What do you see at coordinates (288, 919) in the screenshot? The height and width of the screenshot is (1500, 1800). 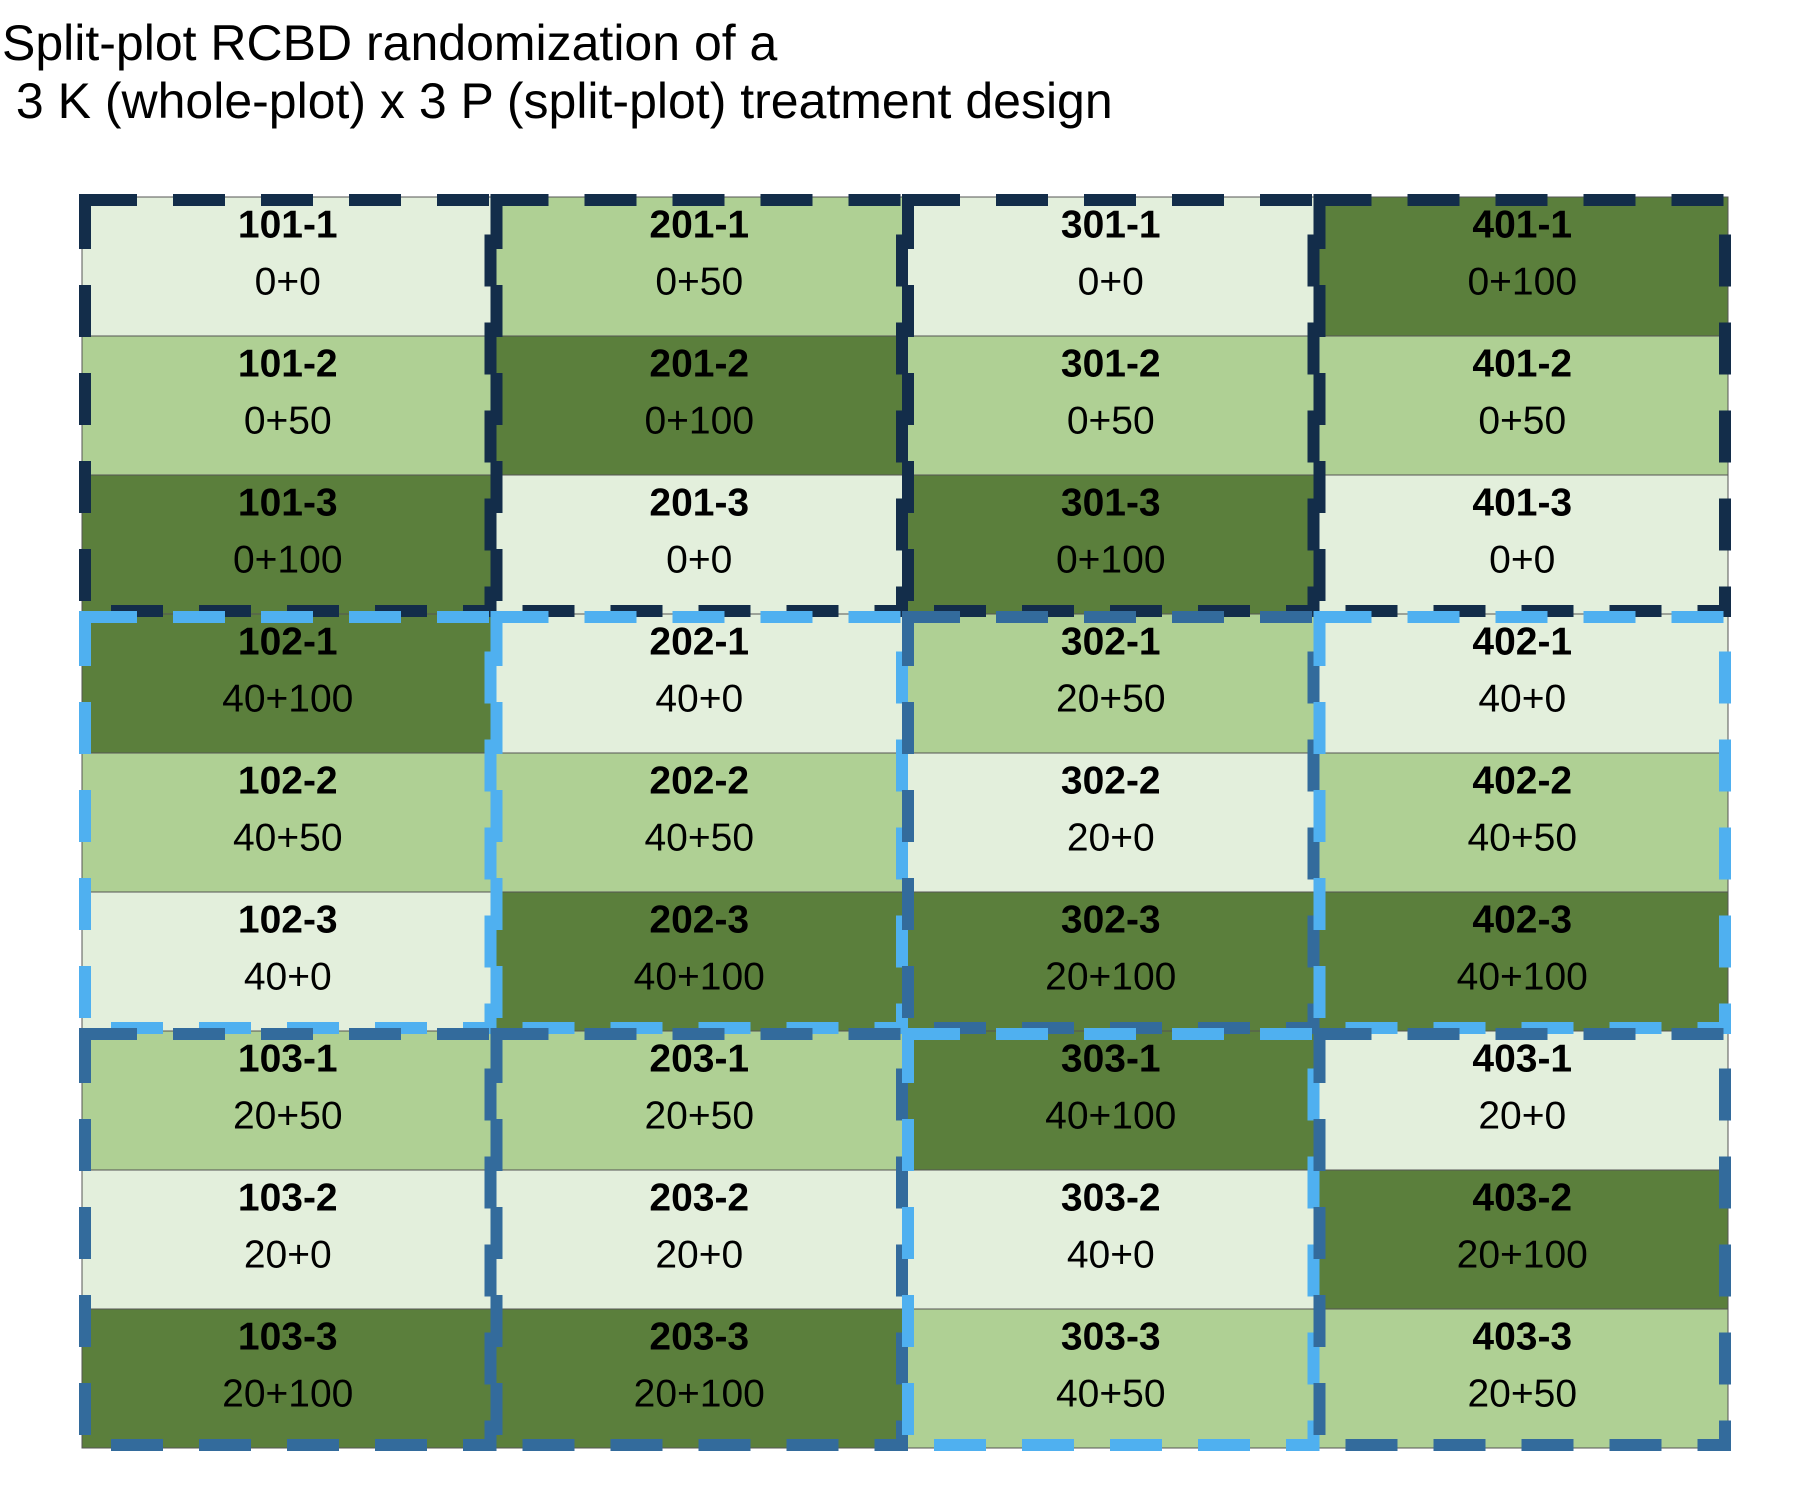 I see `plot-id: 102-3` at bounding box center [288, 919].